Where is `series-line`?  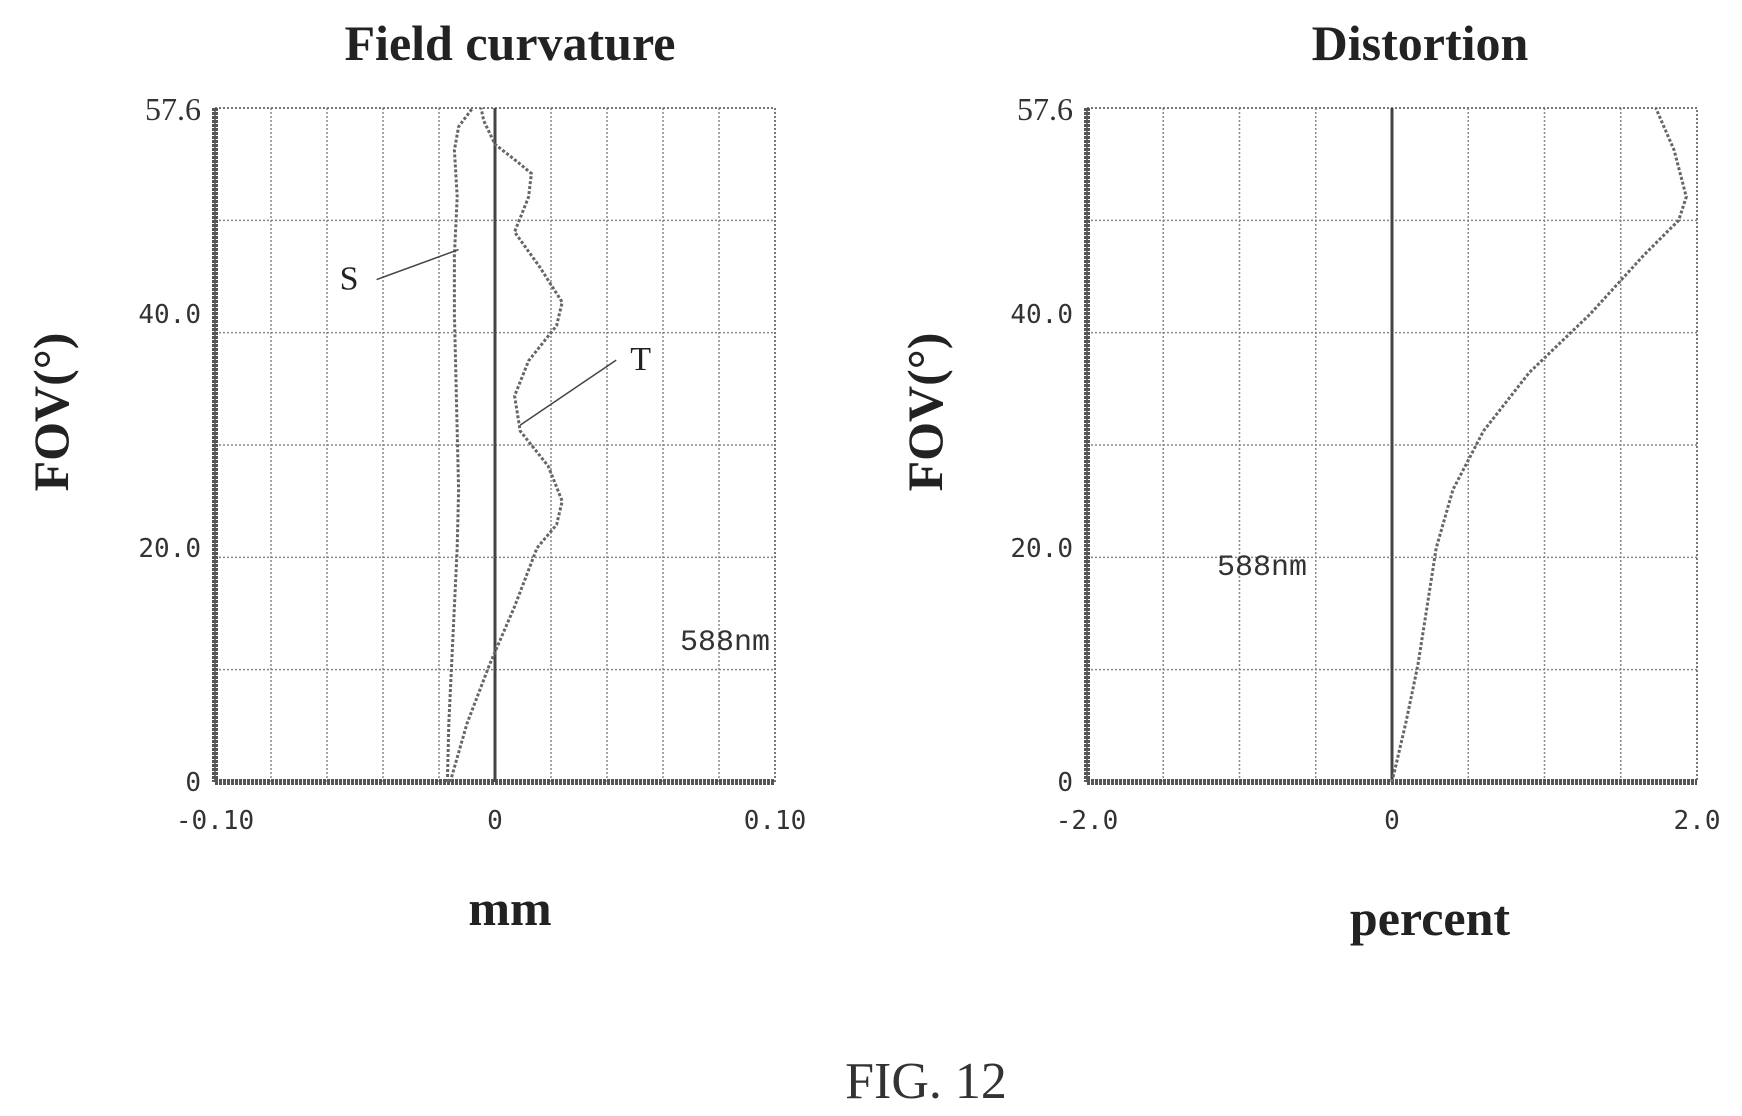
series-line is located at coordinates (1539, 445).